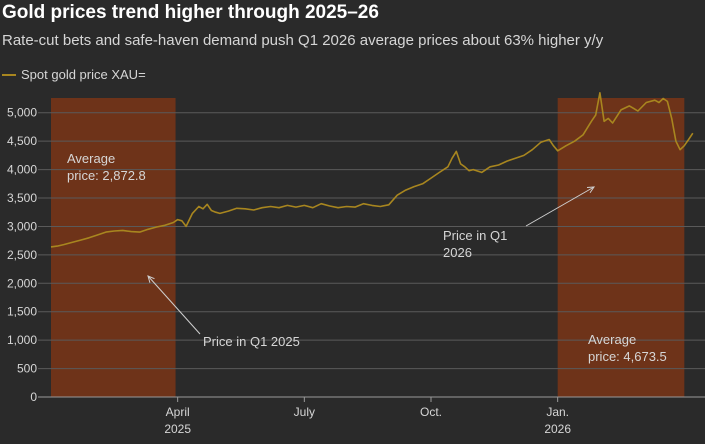  What do you see at coordinates (113, 247) in the screenshot?
I see `shaded-region-q1-2025` at bounding box center [113, 247].